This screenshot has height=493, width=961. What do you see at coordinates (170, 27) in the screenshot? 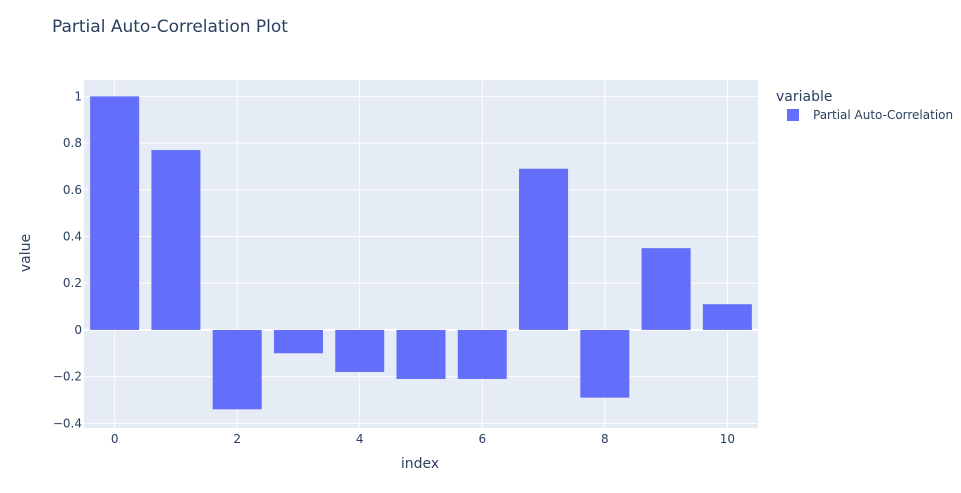
I see `chart-title: Partial Auto-Correlation Plot` at bounding box center [170, 27].